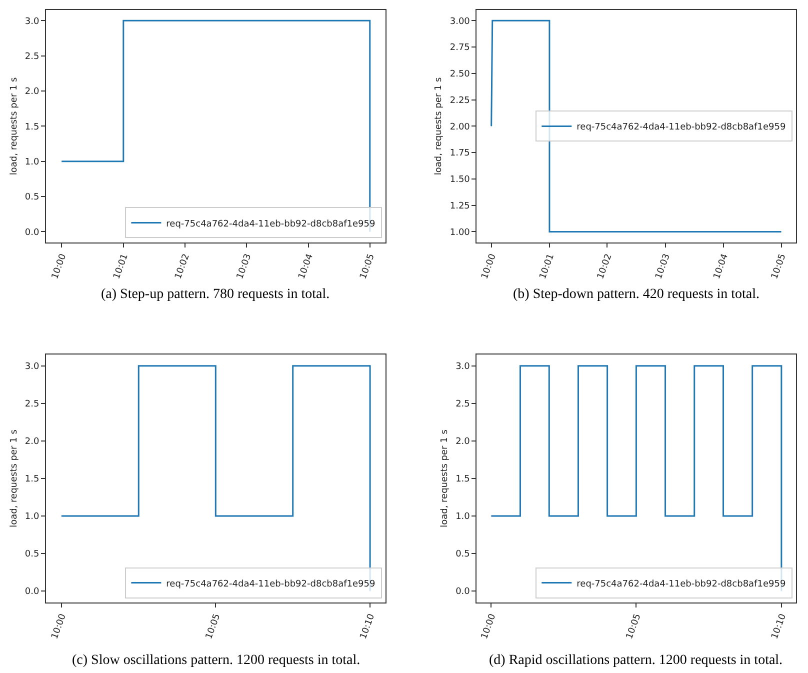 The height and width of the screenshot is (673, 808). Describe the element at coordinates (460, 127) in the screenshot. I see `y-tick-label: 2.00` at that location.